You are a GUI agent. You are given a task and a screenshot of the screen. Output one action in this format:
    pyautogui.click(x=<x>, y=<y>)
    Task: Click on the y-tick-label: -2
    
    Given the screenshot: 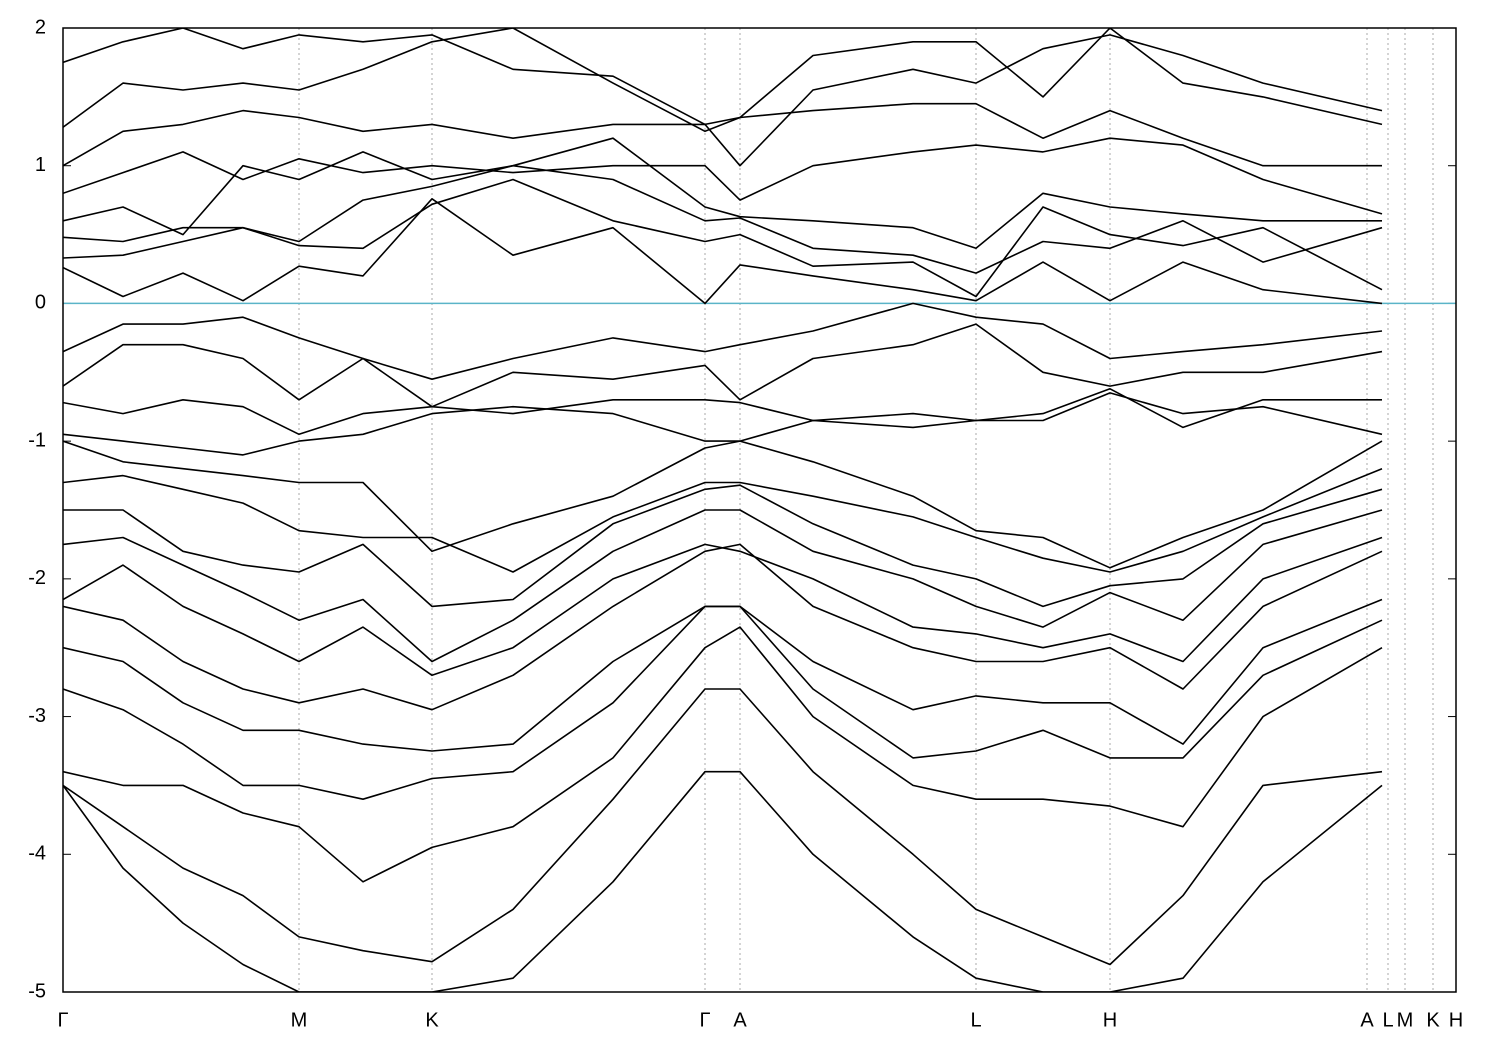 What is the action you would take?
    pyautogui.click(x=37, y=578)
    